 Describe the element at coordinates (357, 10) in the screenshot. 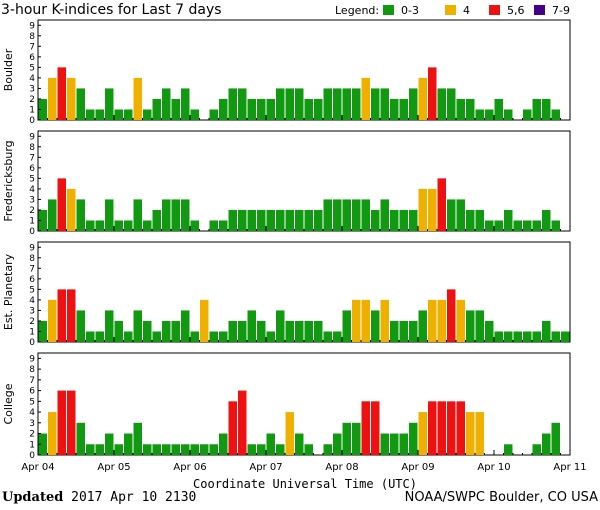

I see `legend-label: Legend:` at that location.